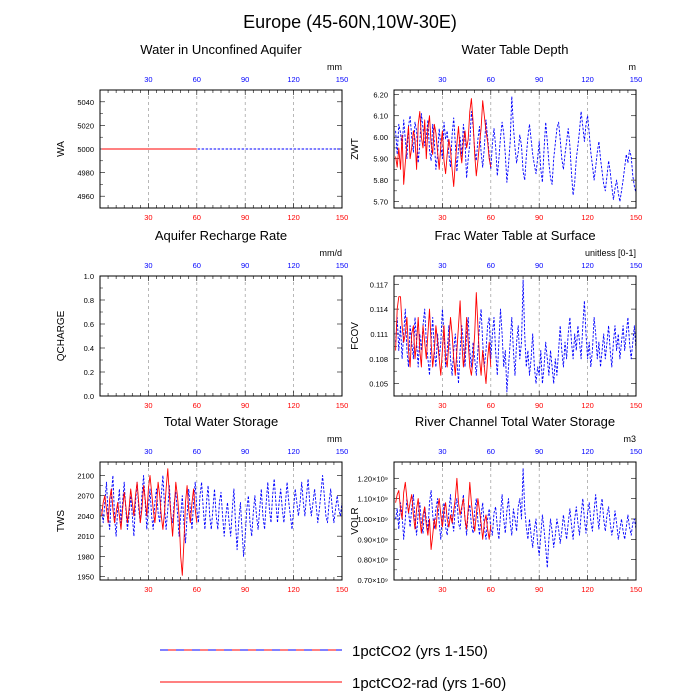 Image resolution: width=700 pixels, height=700 pixels. I want to click on y-tick-label: 0.6, so click(89, 324).